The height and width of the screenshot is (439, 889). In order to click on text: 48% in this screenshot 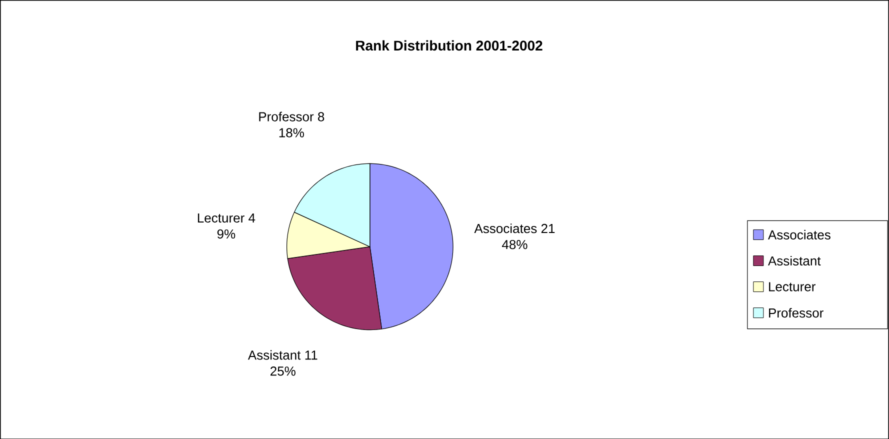, I will do `click(515, 244)`.